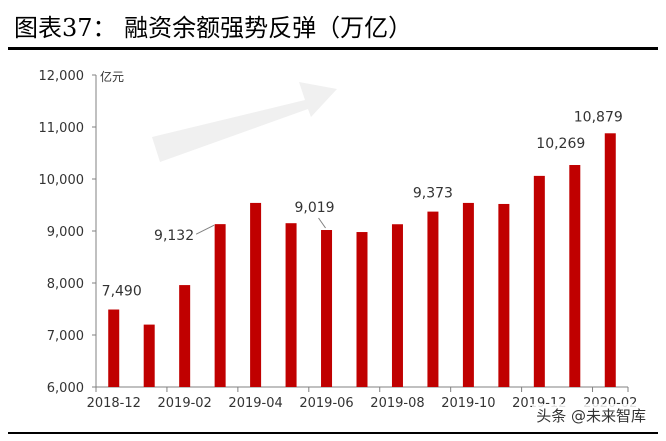  I want to click on y-tick-label: 11,000, so click(62, 128).